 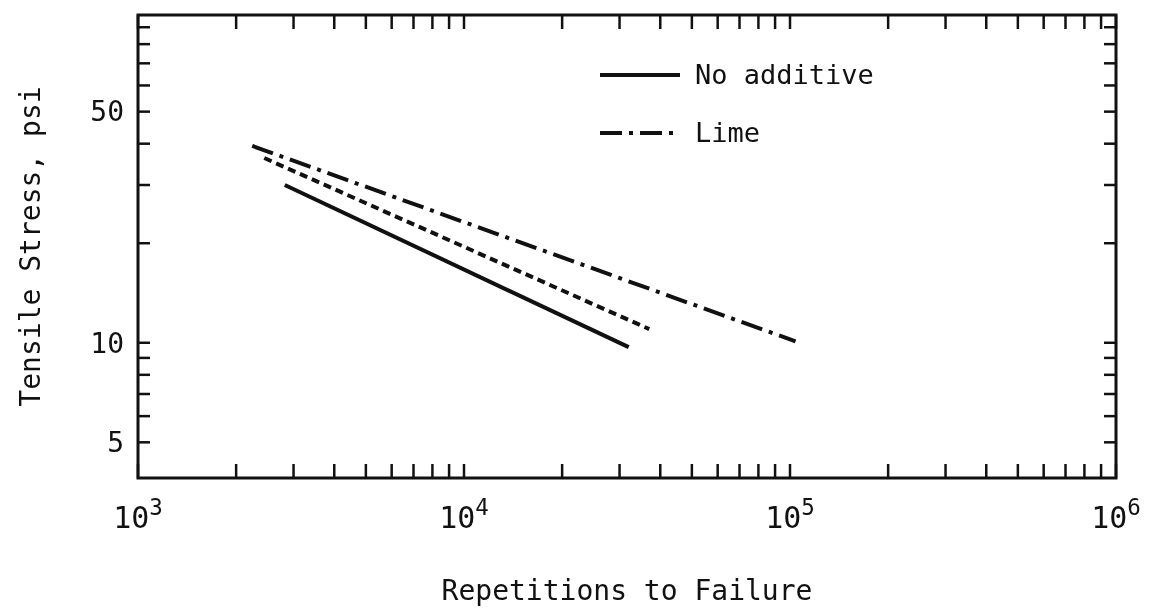 What do you see at coordinates (627, 590) in the screenshot?
I see `x-axis-title: Repetitions to Failure` at bounding box center [627, 590].